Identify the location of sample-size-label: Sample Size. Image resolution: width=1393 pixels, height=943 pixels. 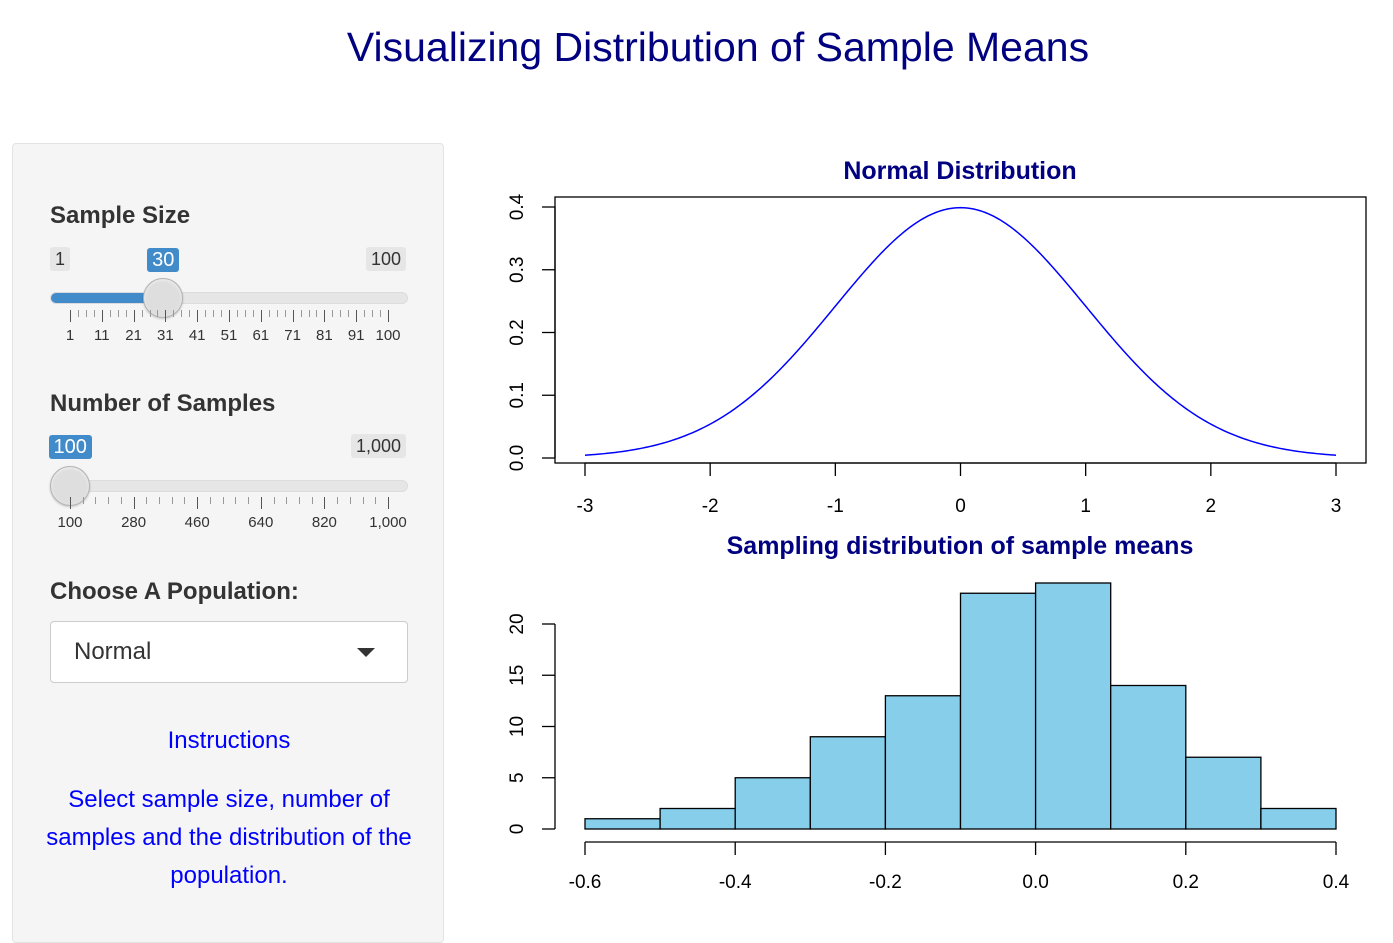
(120, 215).